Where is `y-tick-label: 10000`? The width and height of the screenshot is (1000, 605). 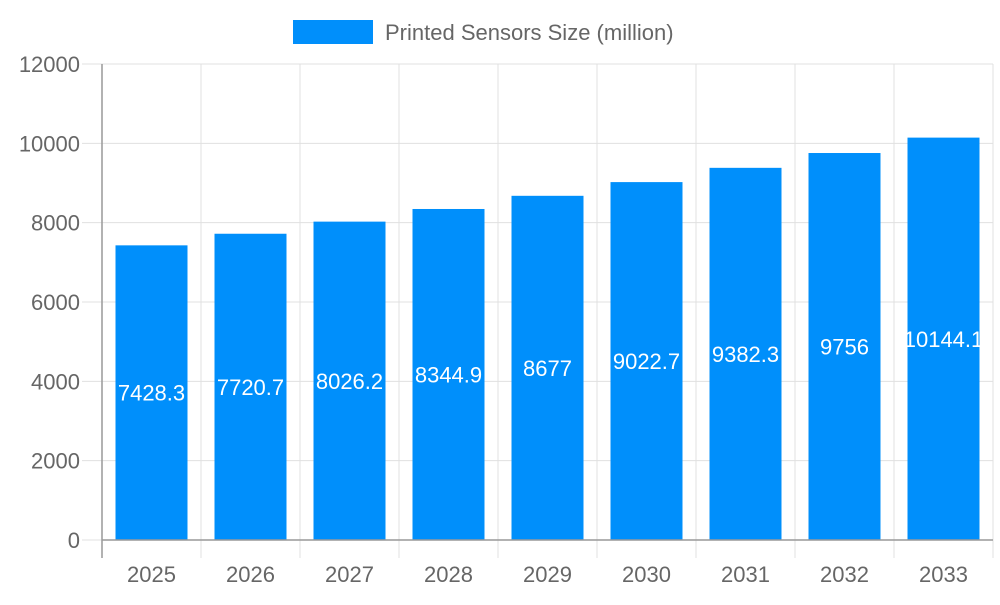 y-tick-label: 10000 is located at coordinates (49, 143).